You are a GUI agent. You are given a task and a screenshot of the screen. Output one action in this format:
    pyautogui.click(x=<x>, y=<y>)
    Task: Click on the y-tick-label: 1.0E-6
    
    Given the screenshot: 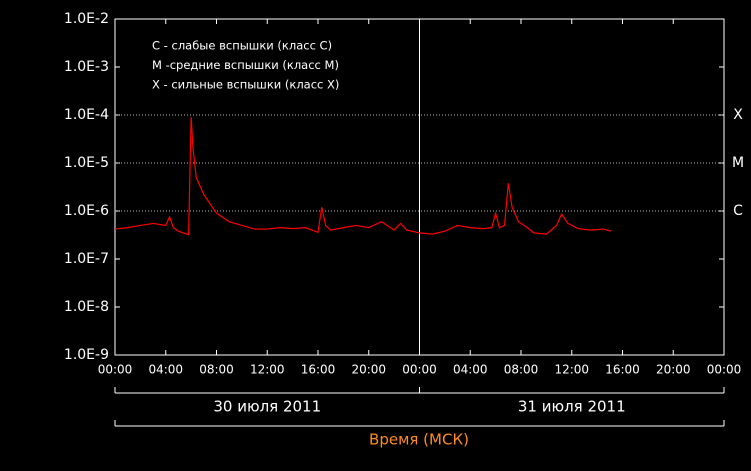 What is the action you would take?
    pyautogui.click(x=86, y=211)
    